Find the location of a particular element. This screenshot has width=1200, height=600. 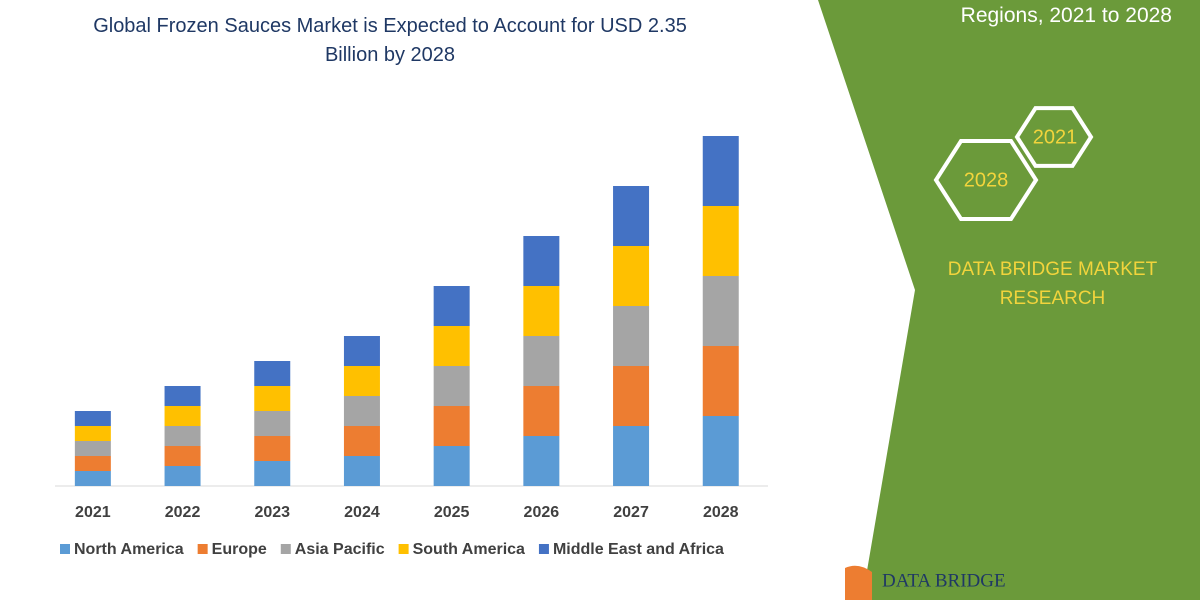

legend-label: North America is located at coordinates (129, 549).